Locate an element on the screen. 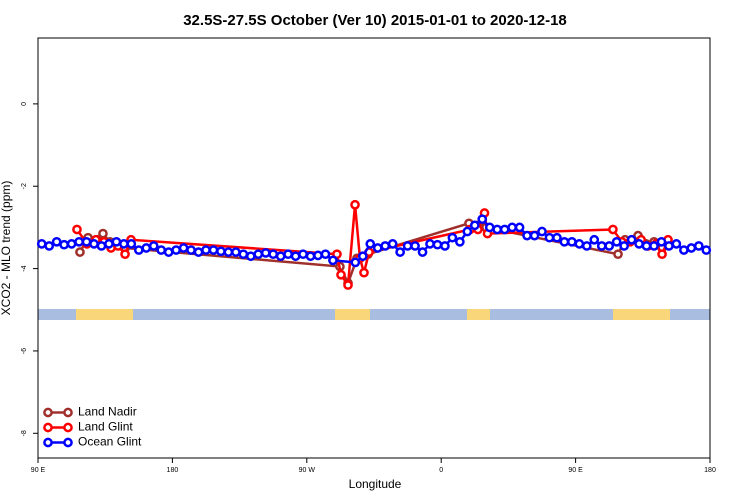 This screenshot has width=750, height=500. legend-label: Land Glint is located at coordinates (105, 427).